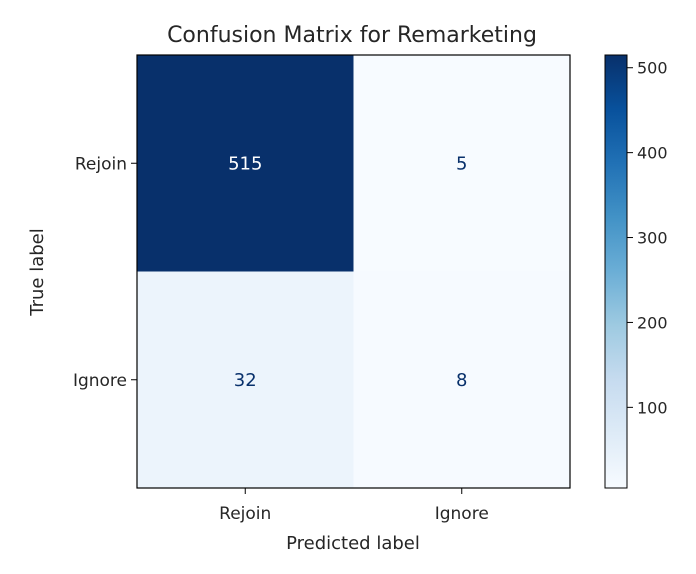 The width and height of the screenshot is (696, 574). What do you see at coordinates (105, 272) in the screenshot?
I see `y-axis-ticks: Rejoin Ignore` at bounding box center [105, 272].